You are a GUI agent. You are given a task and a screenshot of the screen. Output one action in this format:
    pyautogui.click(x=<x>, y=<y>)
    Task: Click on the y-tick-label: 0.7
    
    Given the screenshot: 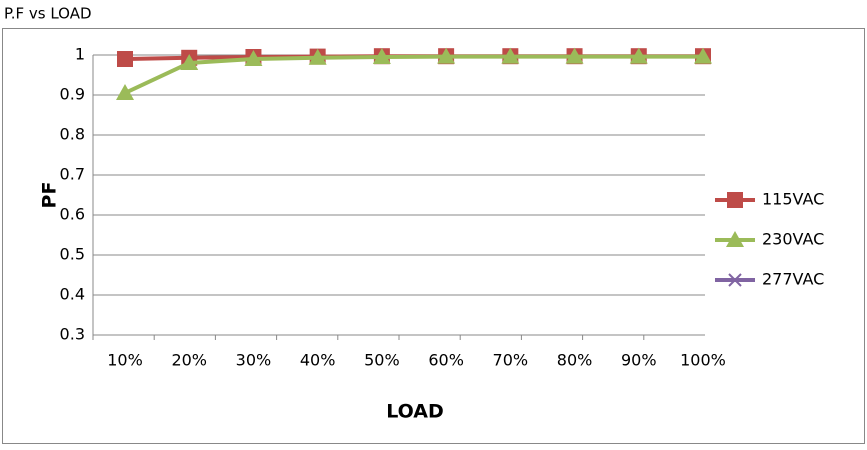 What is the action you would take?
    pyautogui.click(x=72, y=174)
    